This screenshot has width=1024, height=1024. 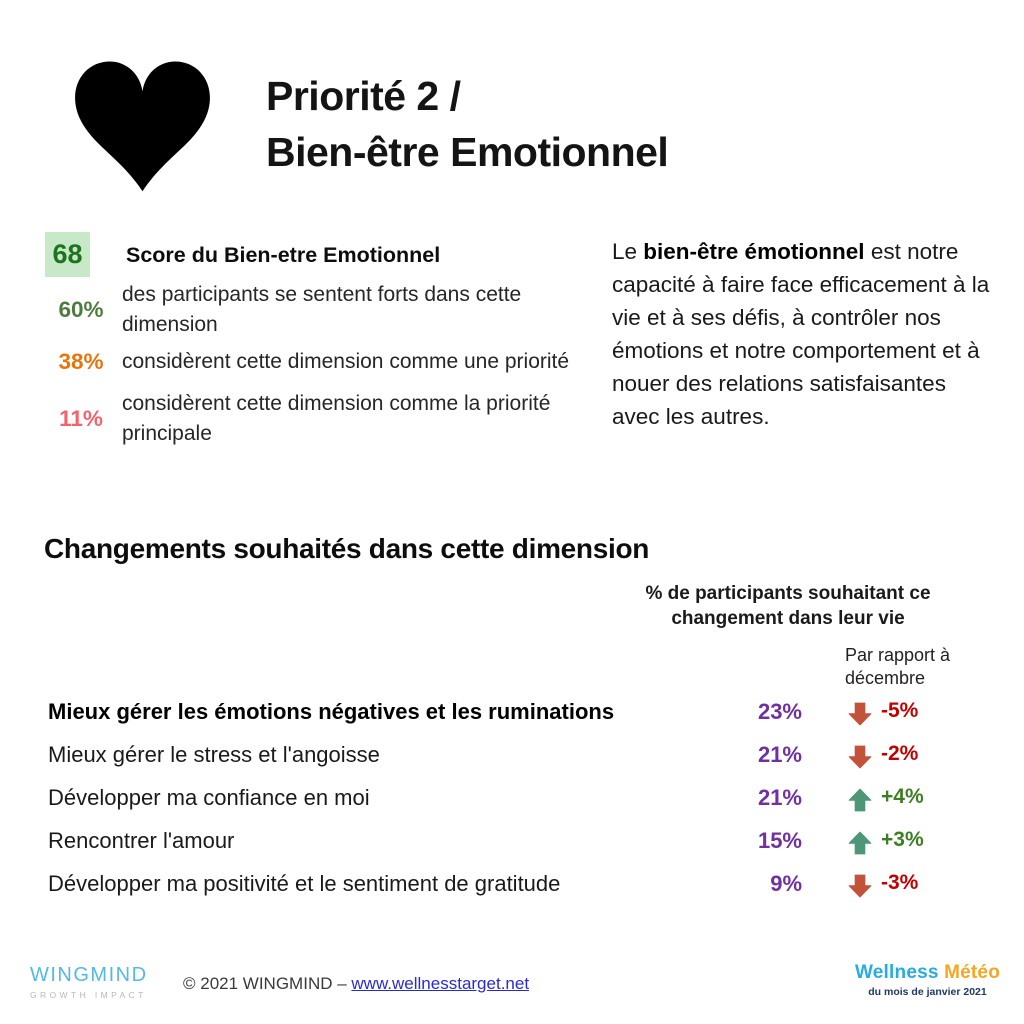 What do you see at coordinates (902, 796) in the screenshot?
I see `change-row-delta: +4%` at bounding box center [902, 796].